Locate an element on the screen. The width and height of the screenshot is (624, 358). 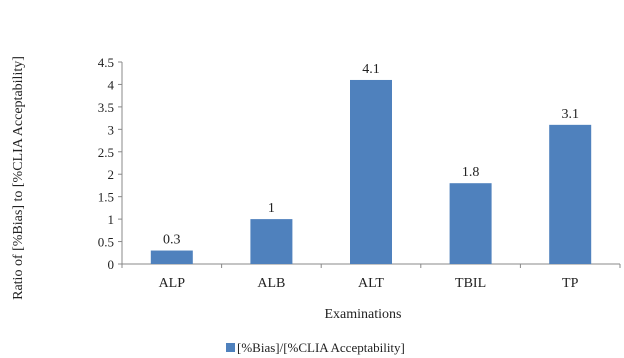
x-axis-ticks: ALP ALB ALT TBIL TP is located at coordinates (371, 277).